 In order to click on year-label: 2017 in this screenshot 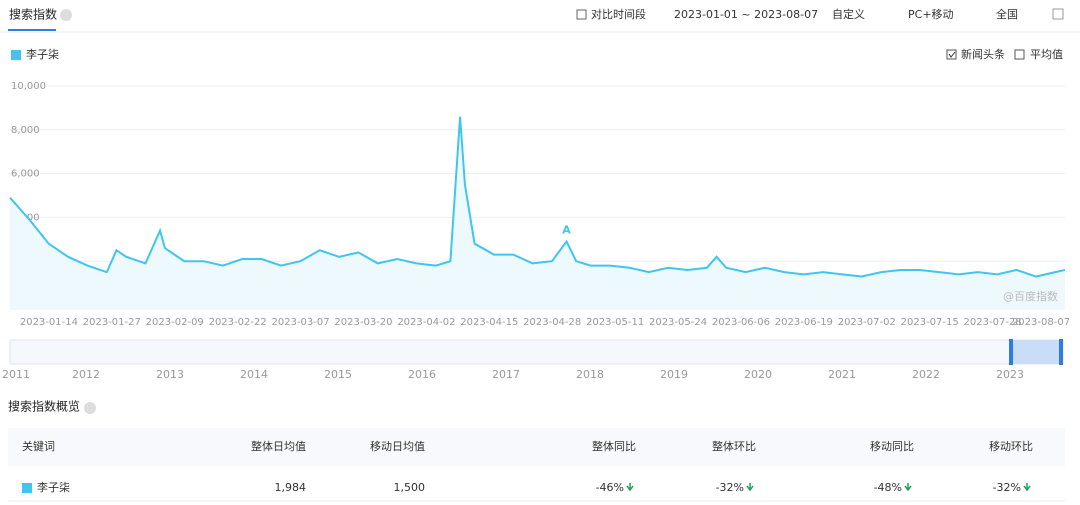, I will do `click(506, 374)`.